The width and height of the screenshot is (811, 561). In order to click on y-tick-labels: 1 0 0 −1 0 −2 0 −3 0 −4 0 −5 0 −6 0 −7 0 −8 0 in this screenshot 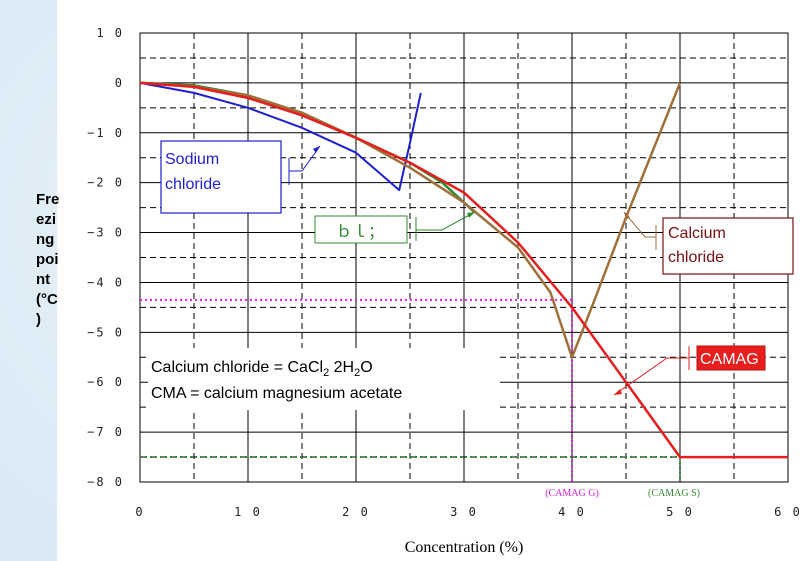, I will do `click(105, 257)`.